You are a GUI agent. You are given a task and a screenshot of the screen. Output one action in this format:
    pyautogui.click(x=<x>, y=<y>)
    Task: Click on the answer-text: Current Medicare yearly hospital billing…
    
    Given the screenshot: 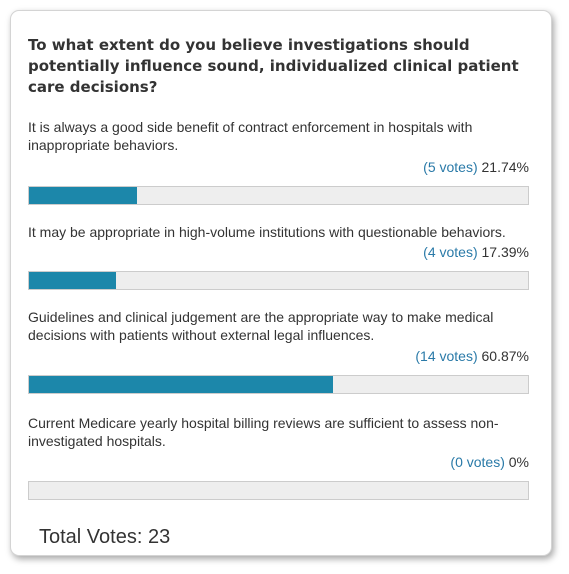 What is the action you would take?
    pyautogui.click(x=263, y=432)
    